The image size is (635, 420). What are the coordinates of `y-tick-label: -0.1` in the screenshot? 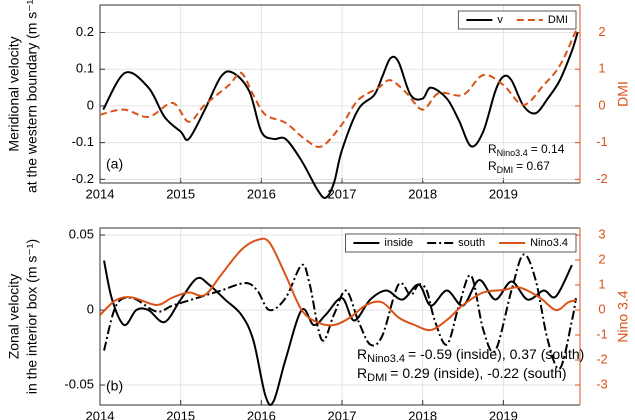 It's located at (83, 141).